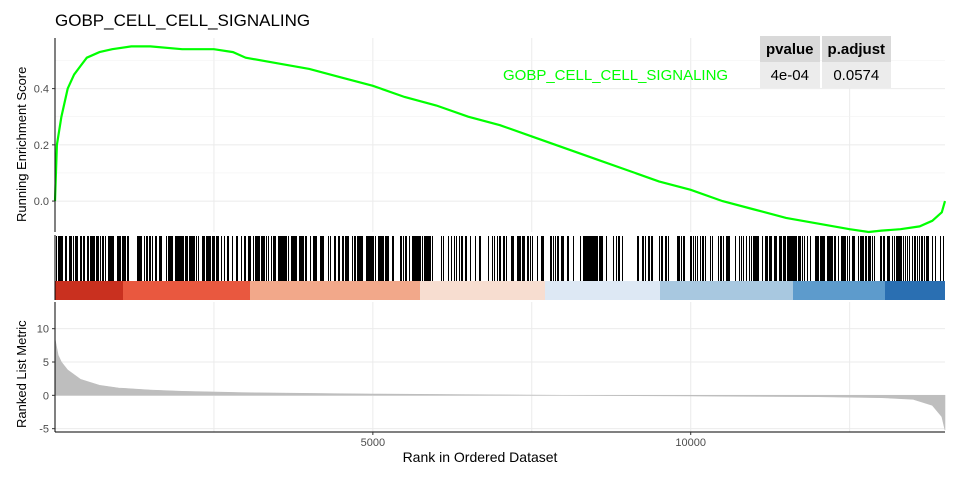  Describe the element at coordinates (46, 396) in the screenshot. I see `y-tick-label: 0` at that location.